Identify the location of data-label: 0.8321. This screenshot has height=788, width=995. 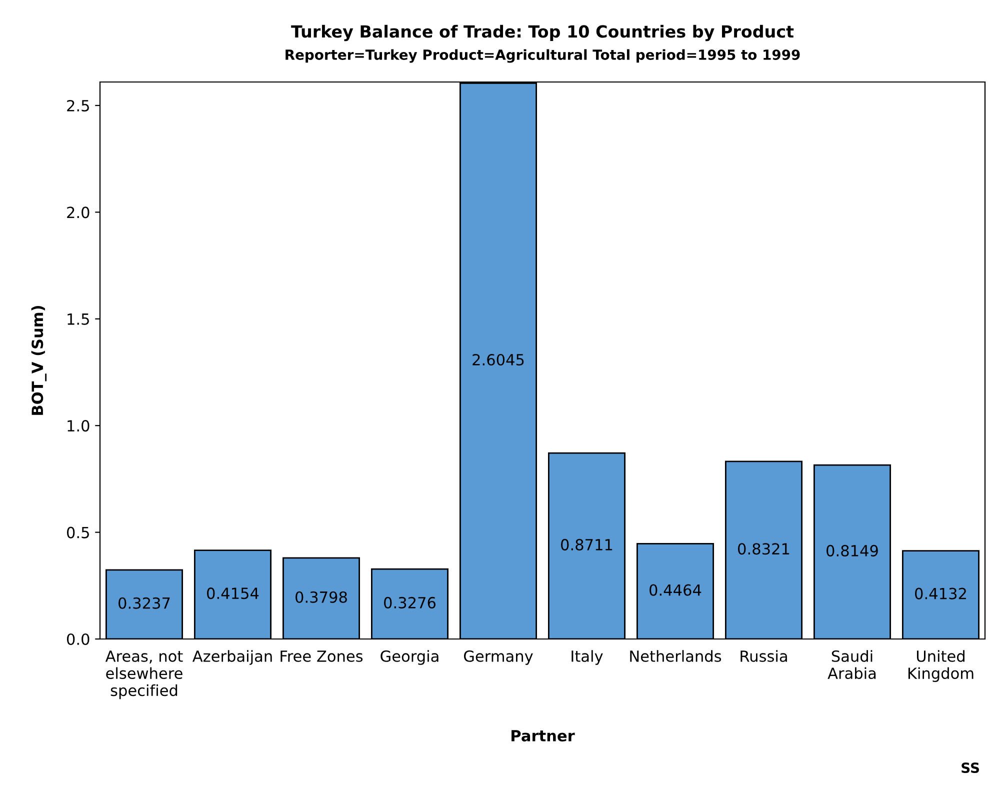
(764, 549).